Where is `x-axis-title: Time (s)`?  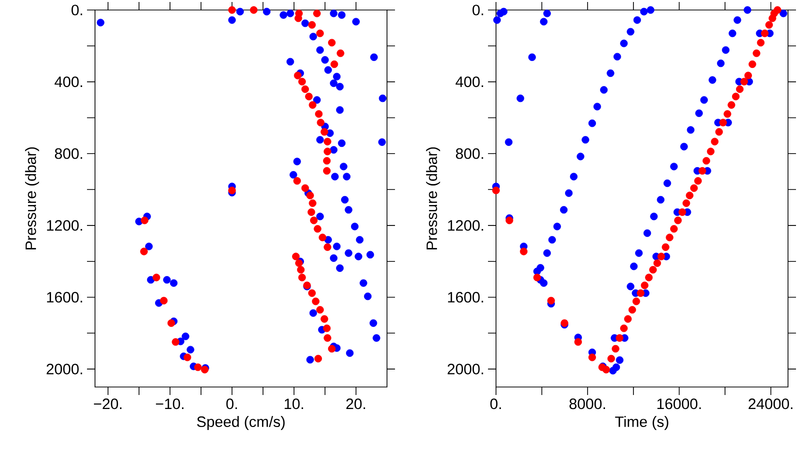
x-axis-title: Time (s) is located at coordinates (641, 423).